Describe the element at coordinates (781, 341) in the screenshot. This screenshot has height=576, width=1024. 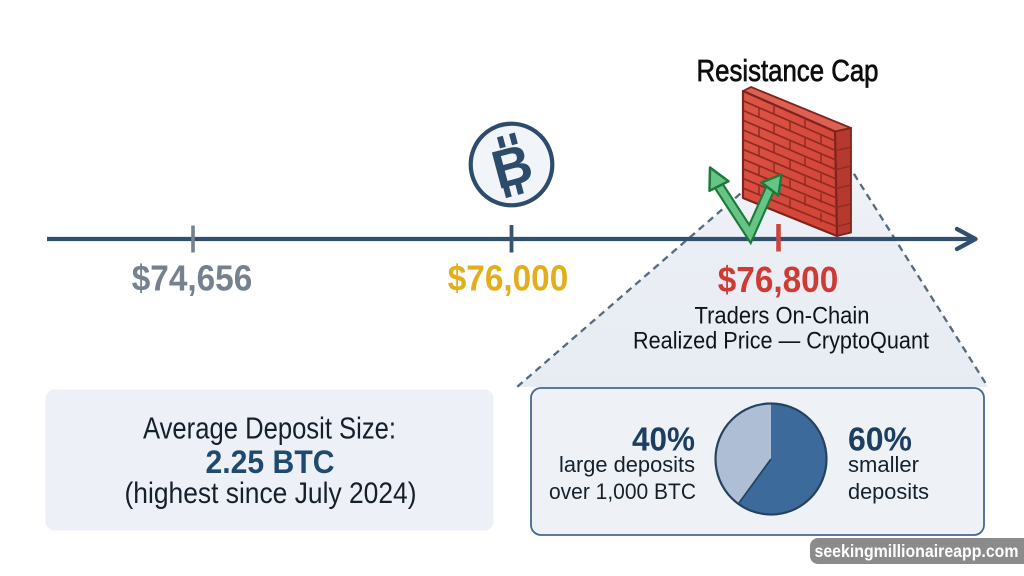
I see `svg-text: Realized Price — CryptoQuant` at that location.